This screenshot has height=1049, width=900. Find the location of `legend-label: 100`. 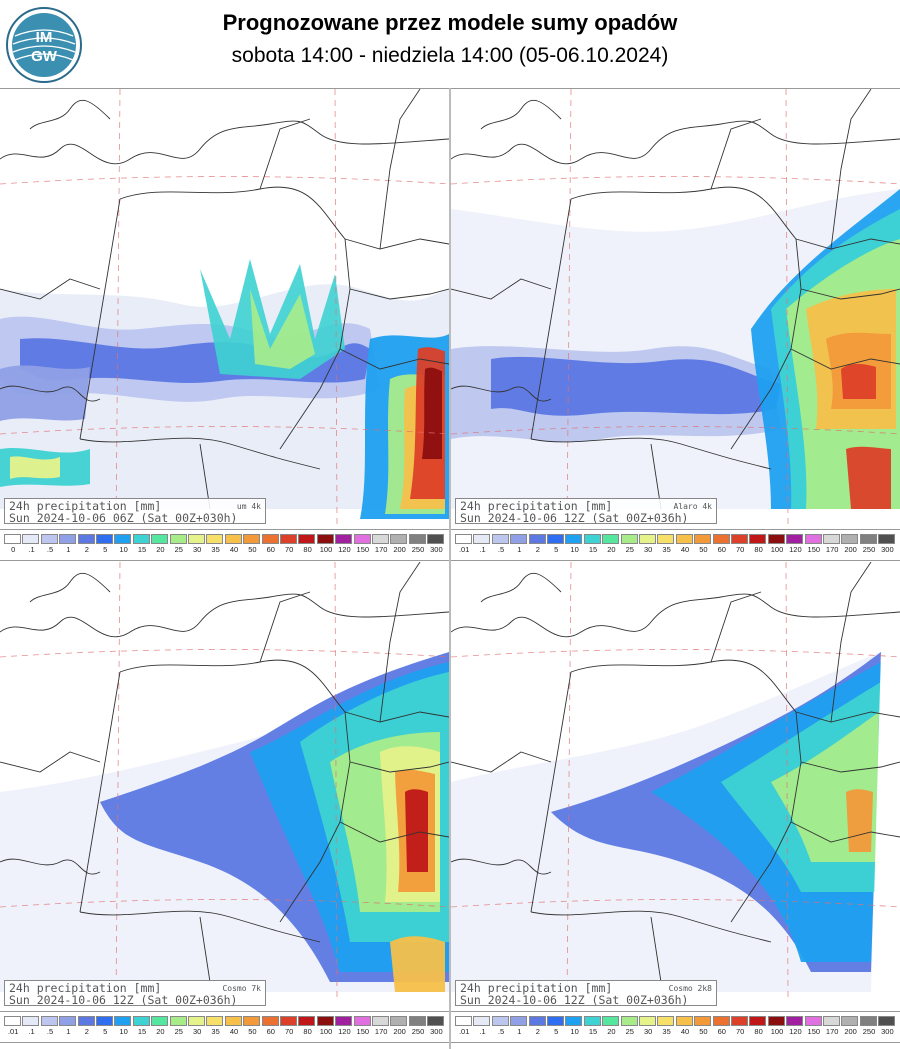

legend-label: 100 is located at coordinates (777, 549).